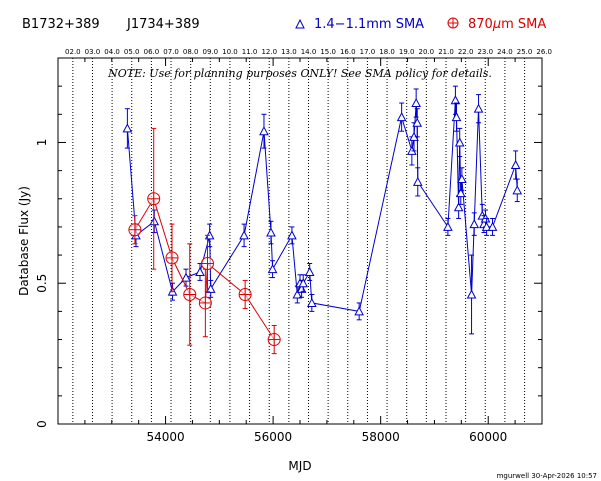 The width and height of the screenshot is (601, 481). I want to click on alt-source-name: J1734+389, so click(163, 24).